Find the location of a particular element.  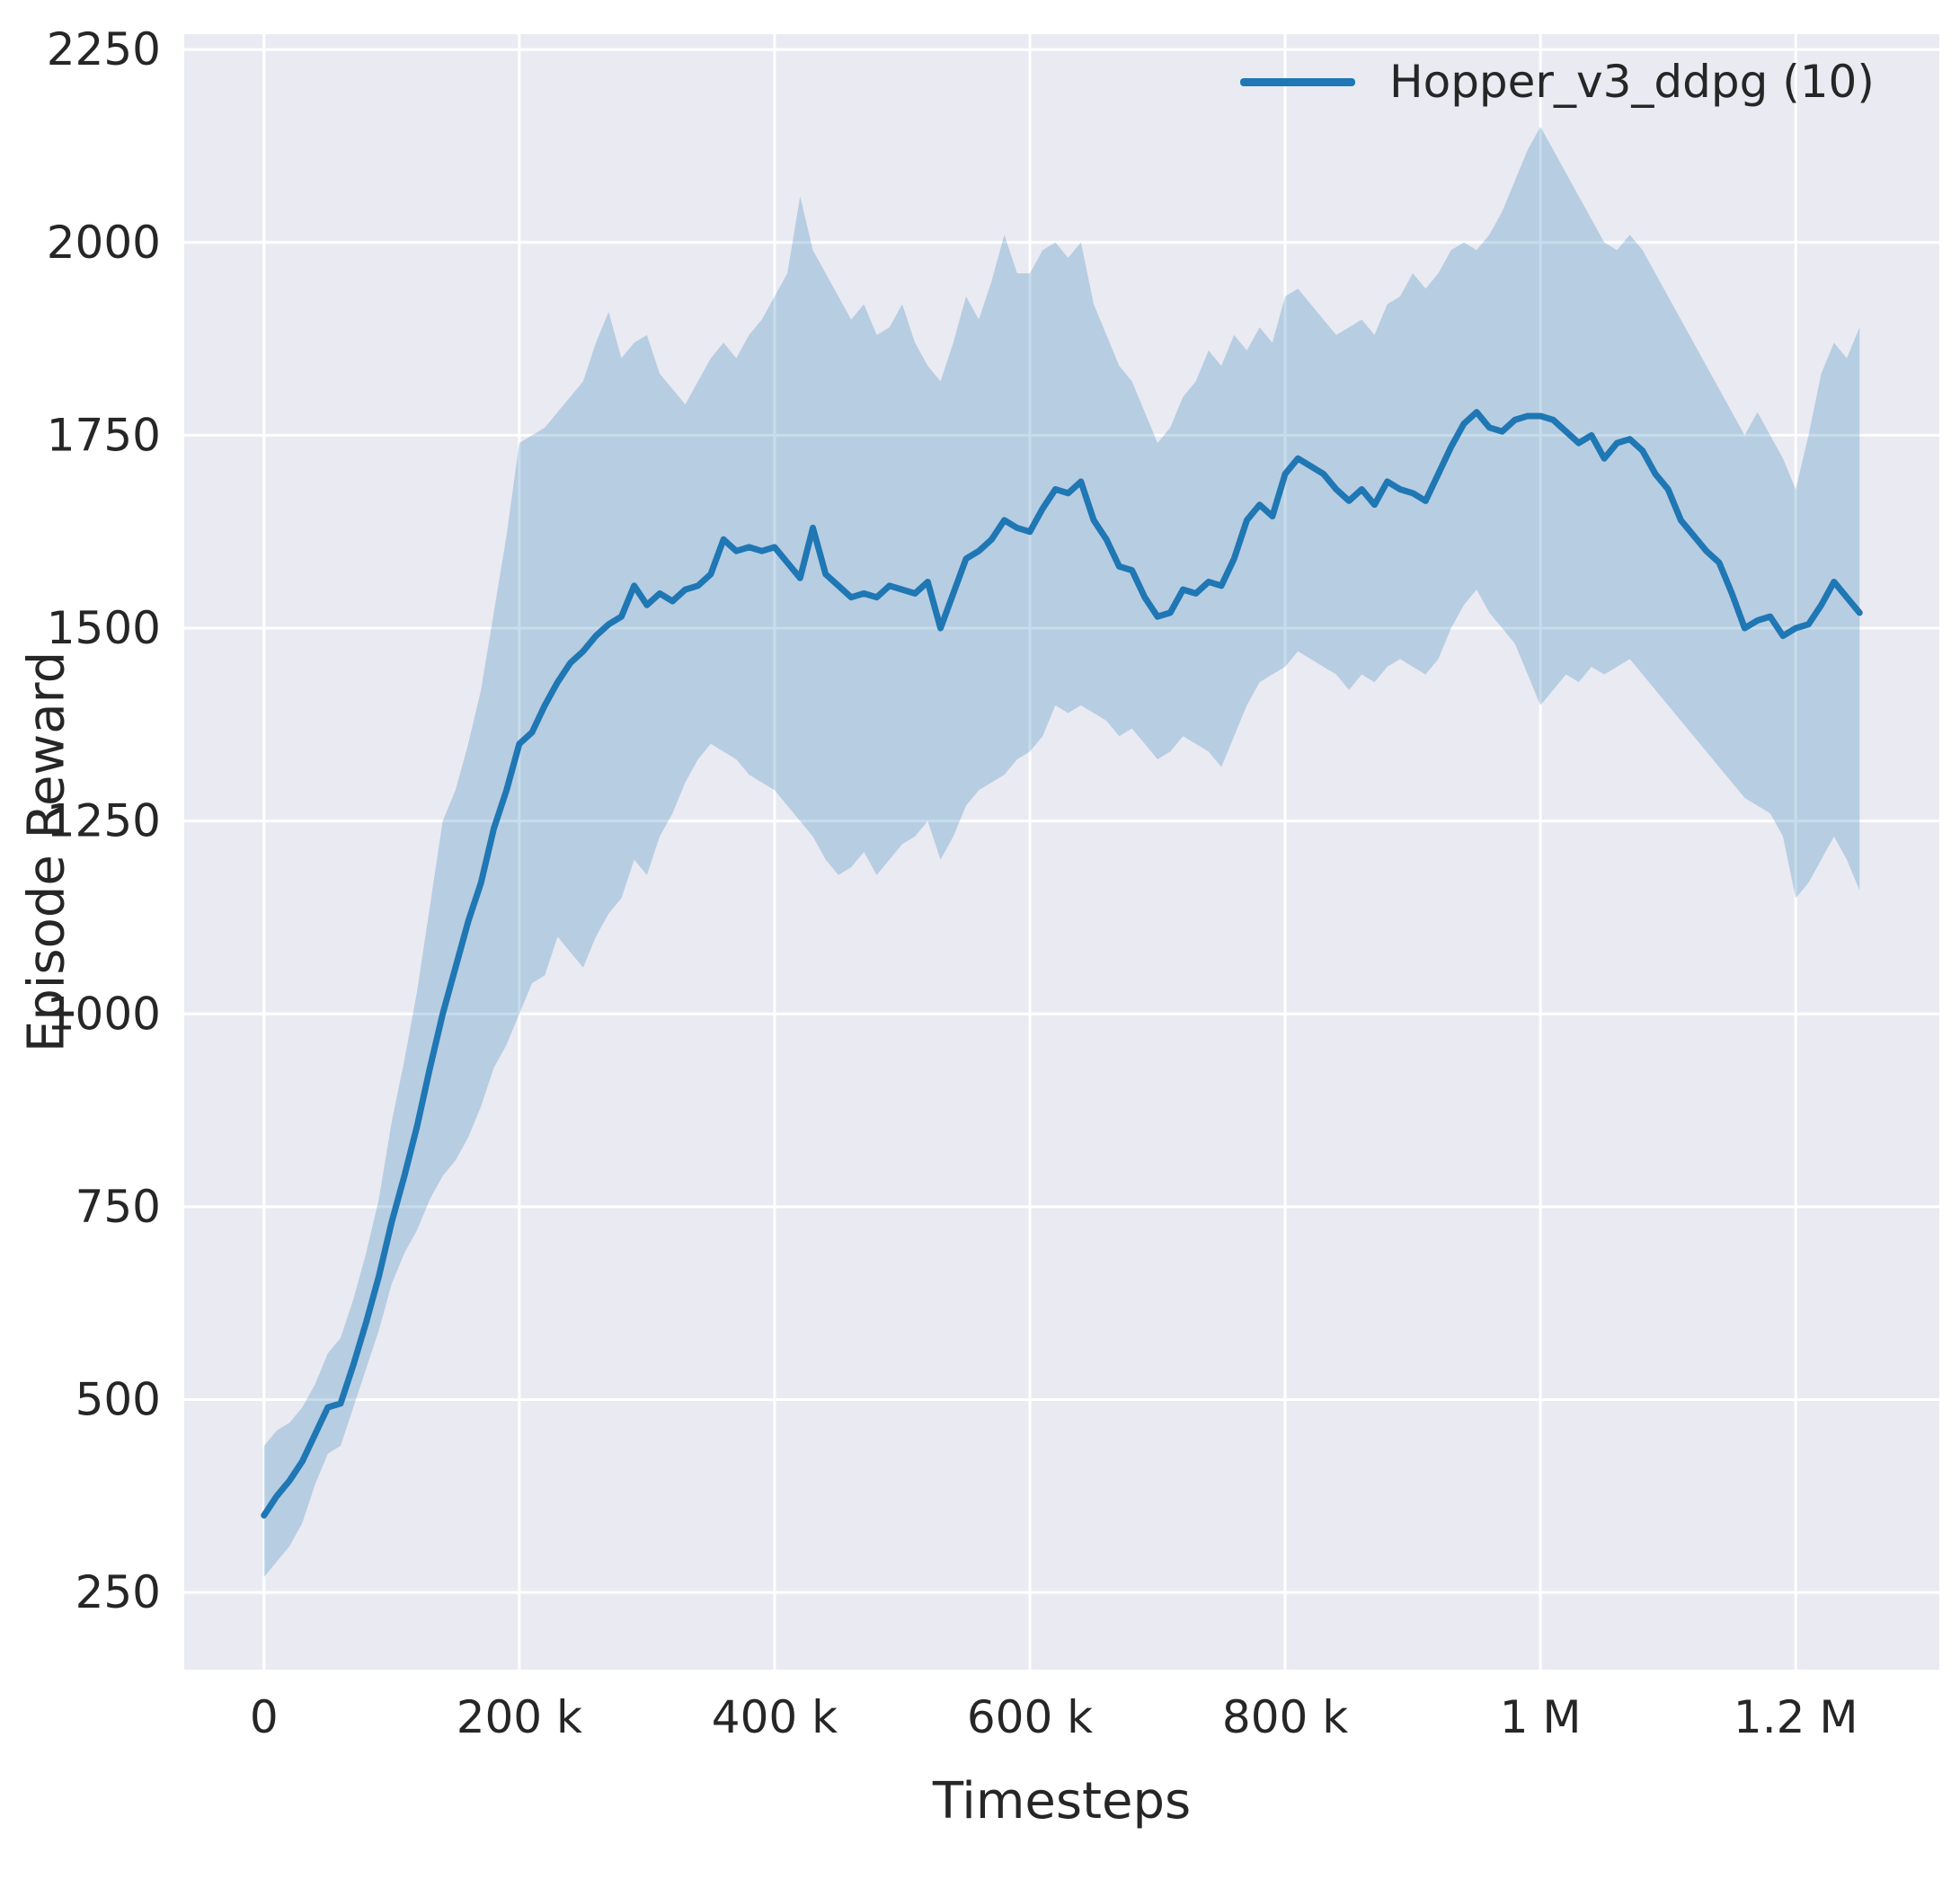

y-axis-label: Episode Reward is located at coordinates (47, 852).